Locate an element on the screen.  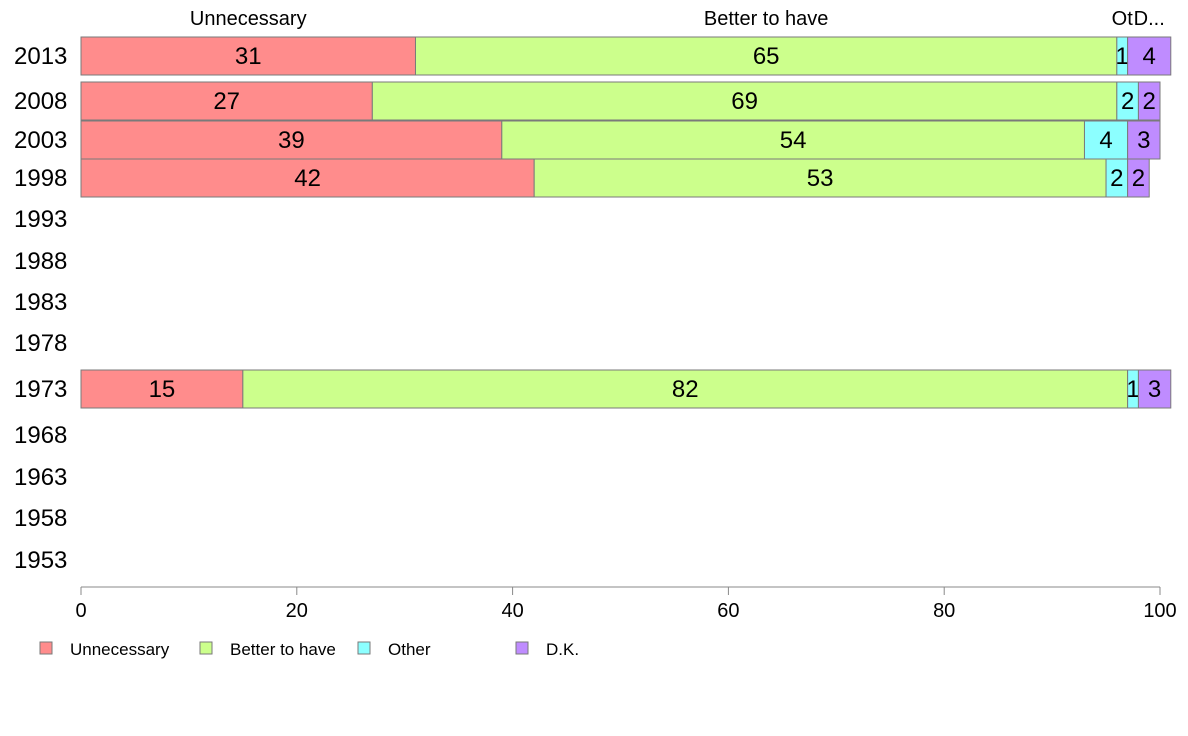
x-tick-label-20: 20 is located at coordinates (297, 611).